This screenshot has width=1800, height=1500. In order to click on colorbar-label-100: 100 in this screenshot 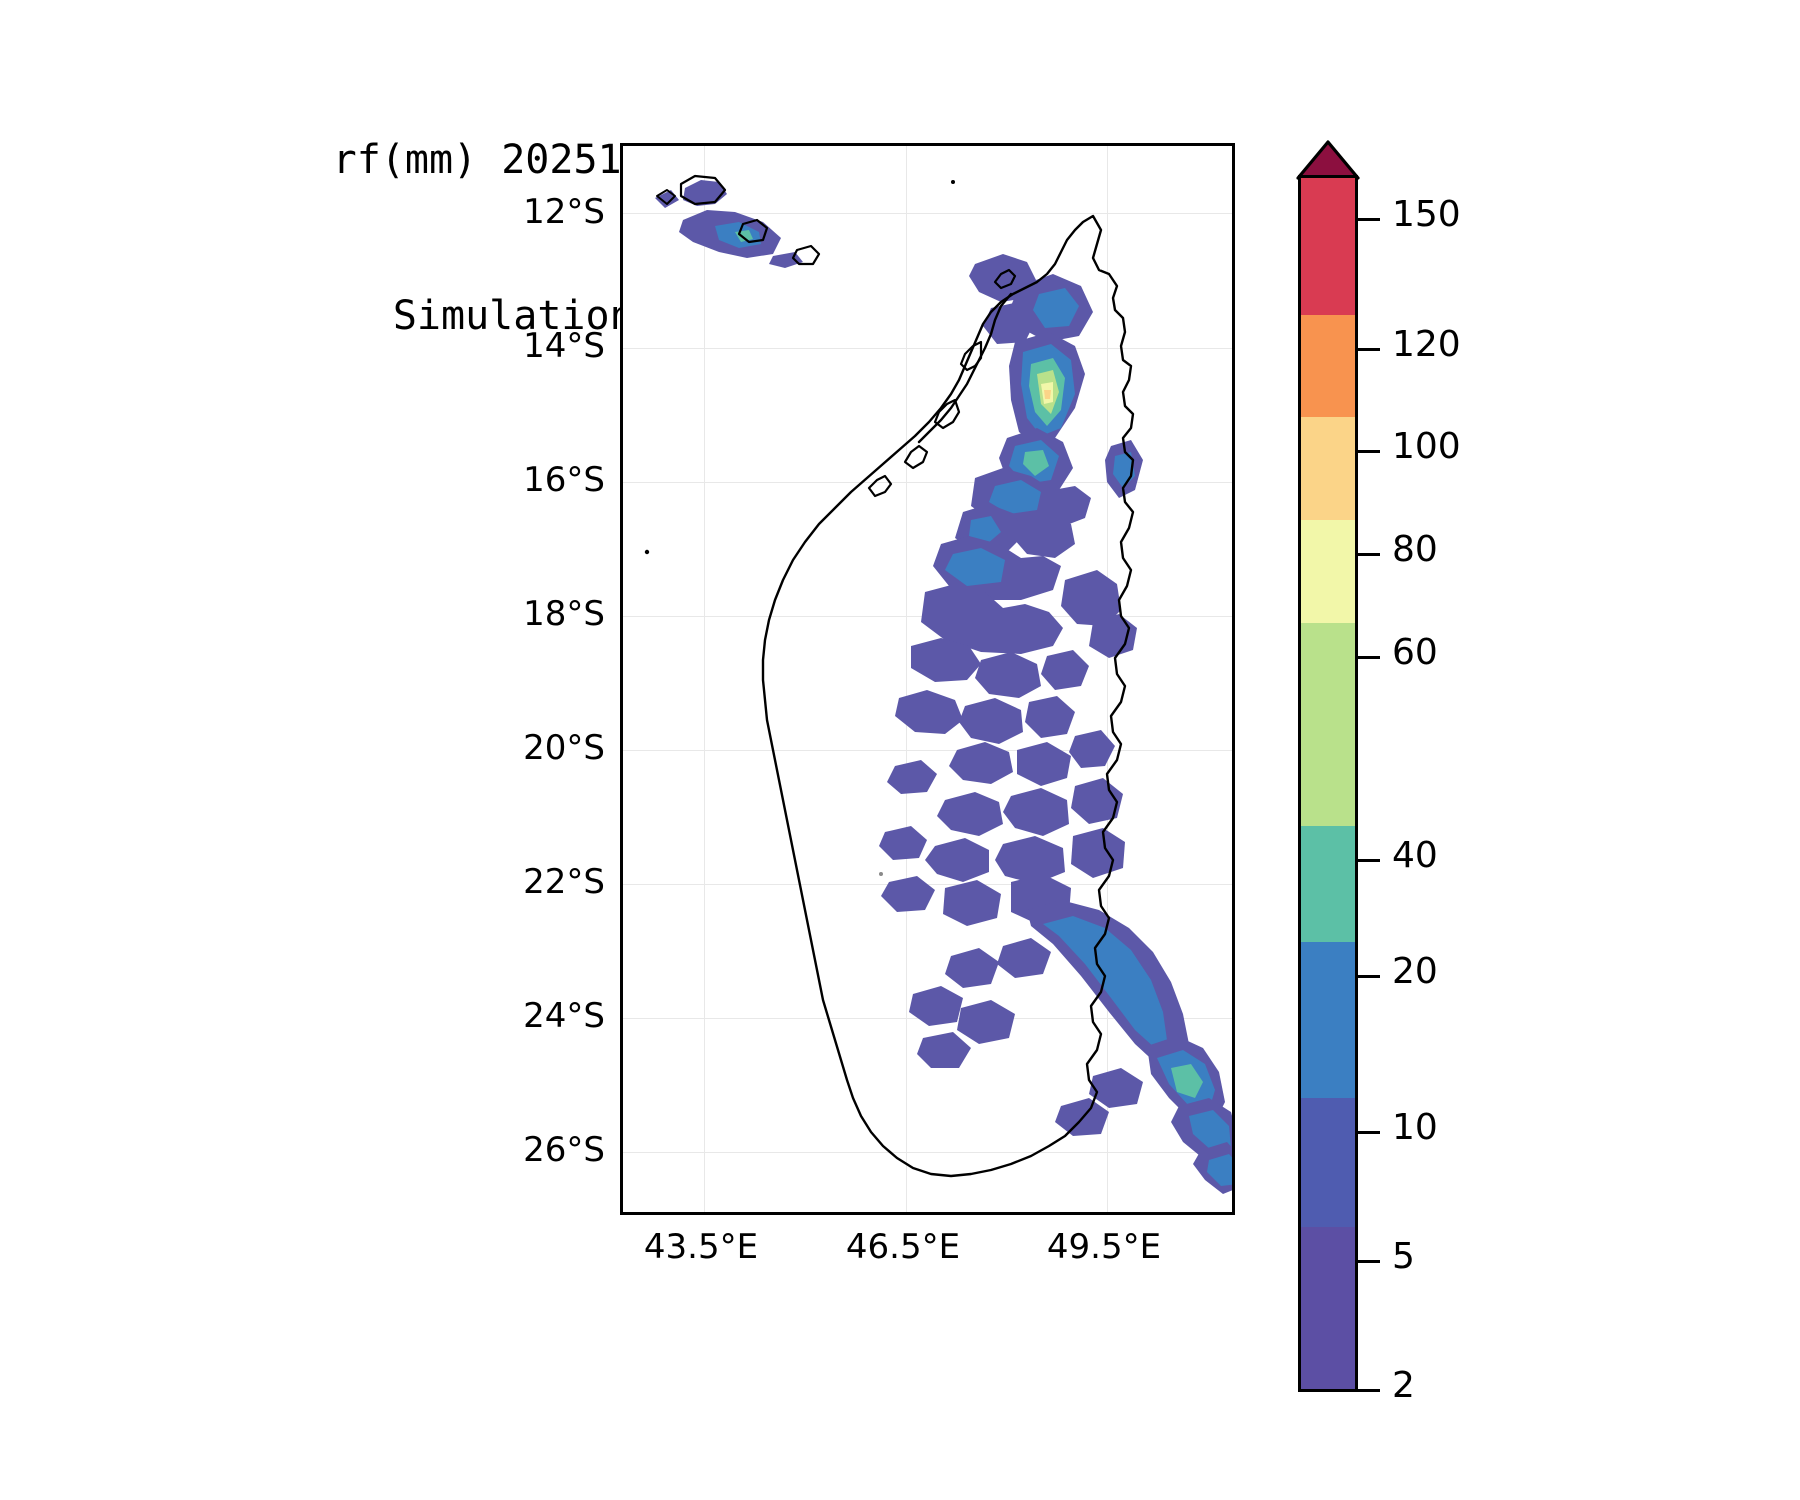, I will do `click(1426, 446)`.